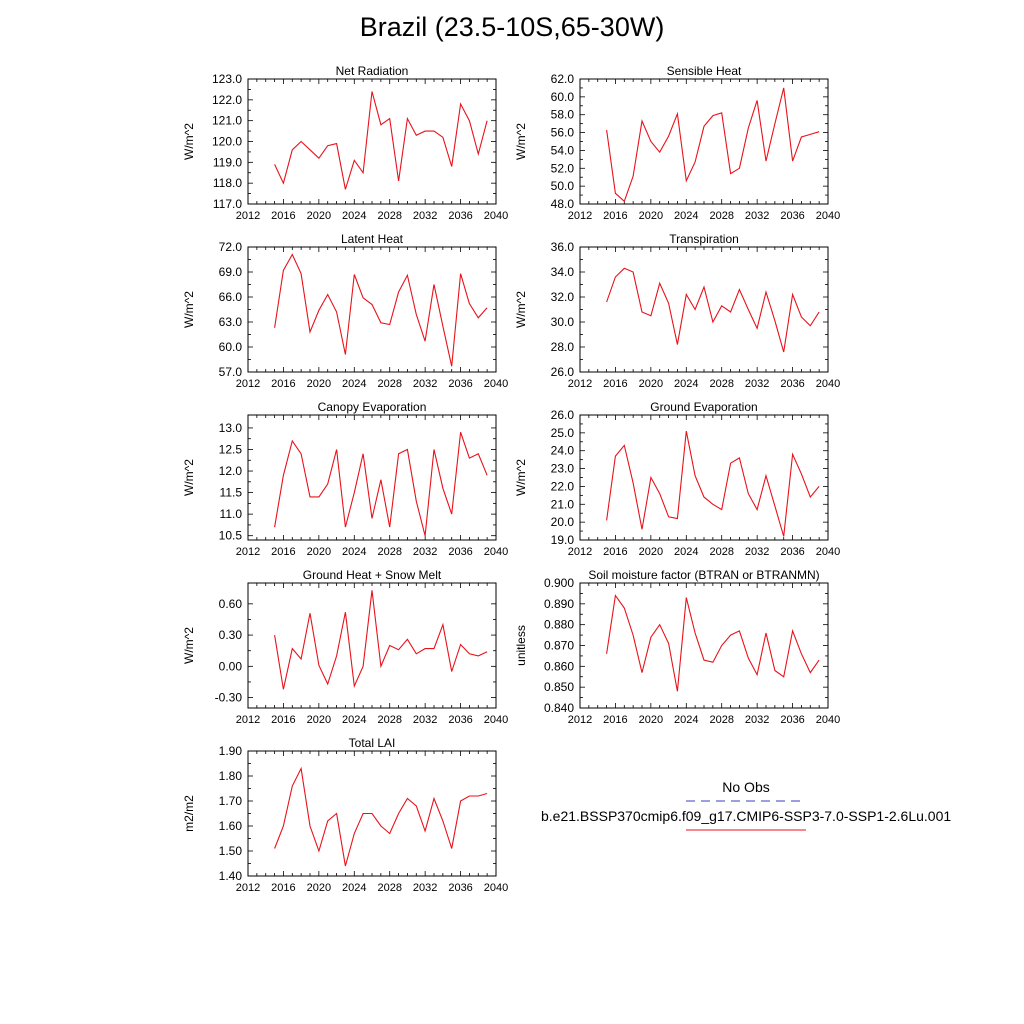 The height and width of the screenshot is (1024, 1024). Describe the element at coordinates (231, 751) in the screenshot. I see `y-tick-label: 1.90` at that location.